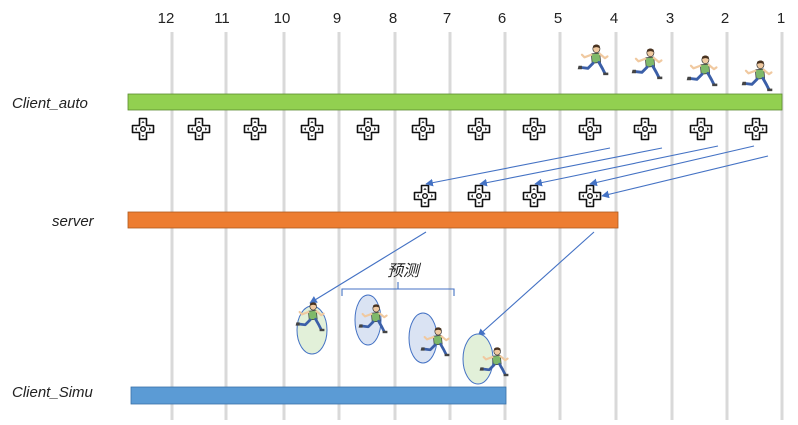  Describe the element at coordinates (373, 220) in the screenshot. I see `server-bar` at that location.